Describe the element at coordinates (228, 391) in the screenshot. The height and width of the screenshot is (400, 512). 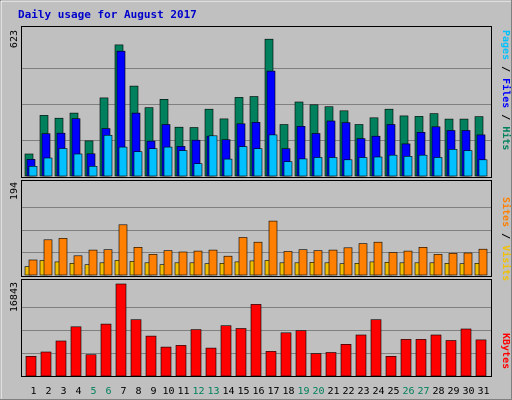
I see `day-label: 14` at that location.